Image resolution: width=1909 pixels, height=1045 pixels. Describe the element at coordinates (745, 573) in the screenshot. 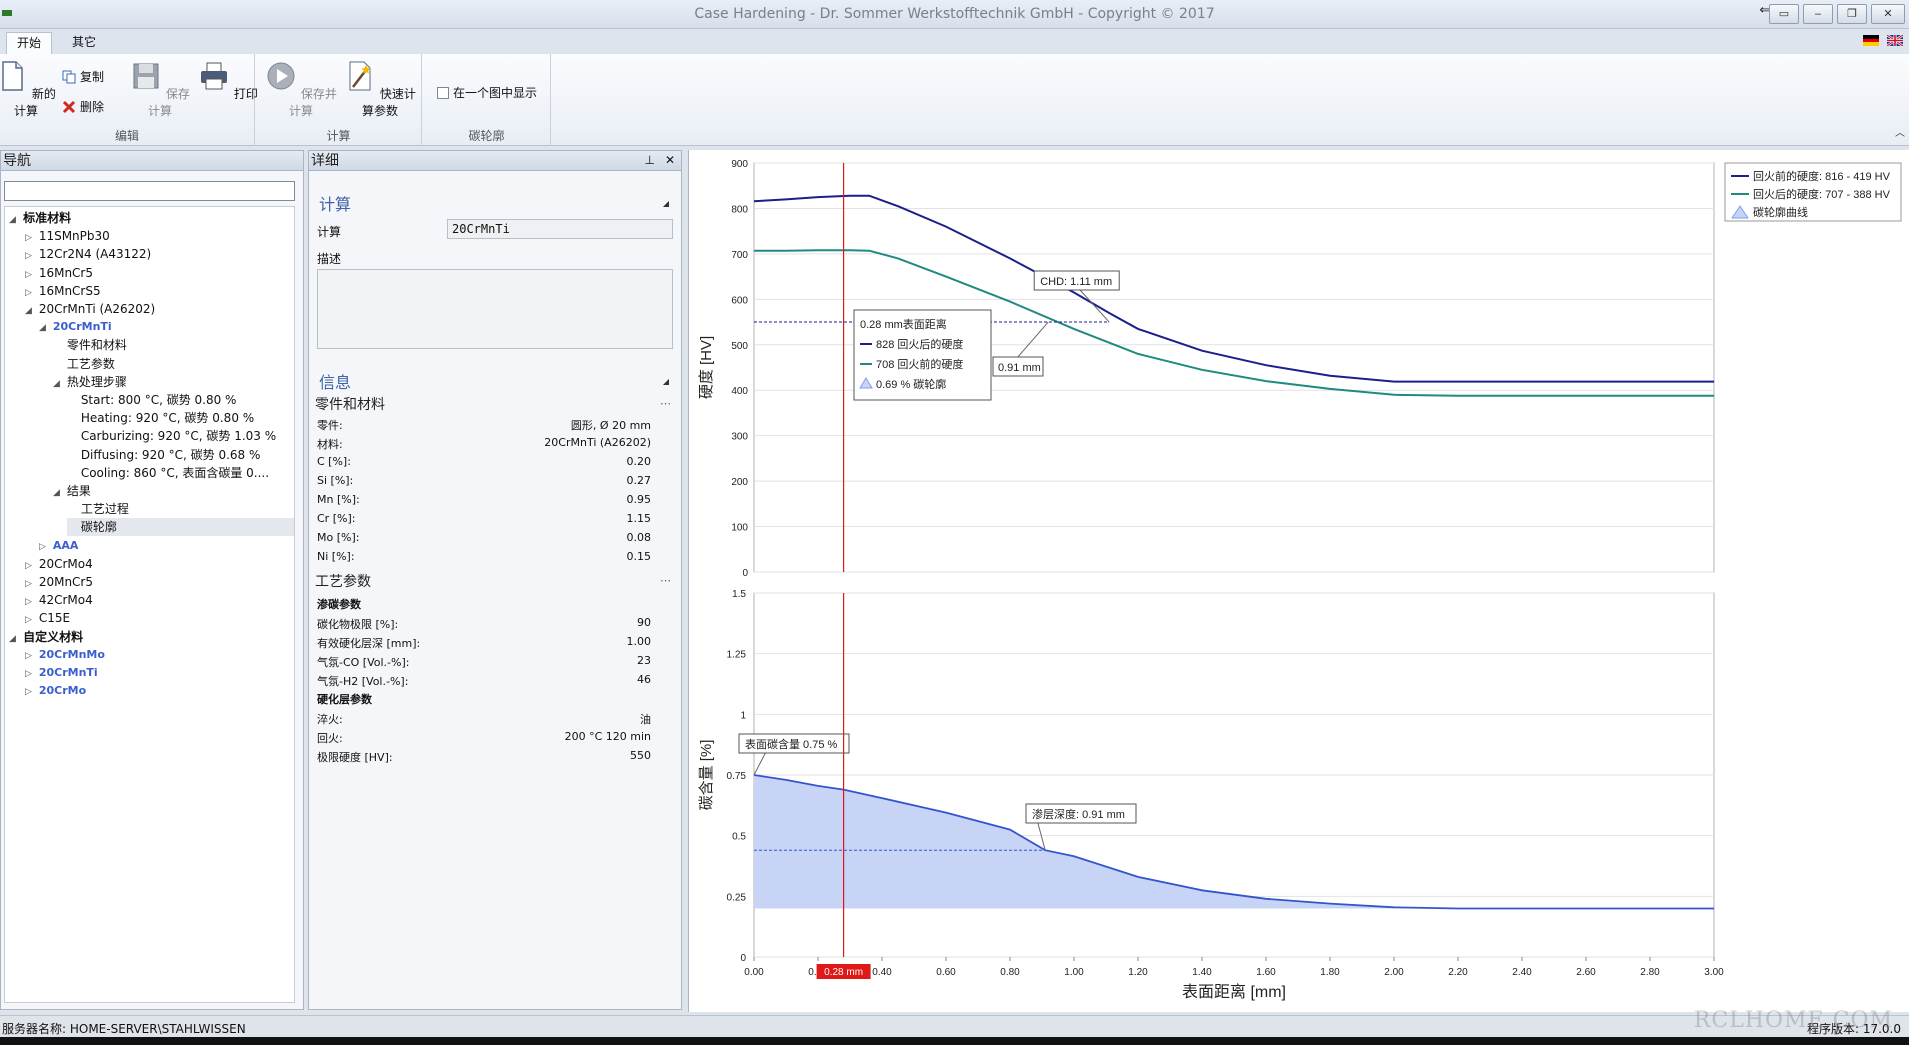

I see `y-tick-label: 0` at that location.